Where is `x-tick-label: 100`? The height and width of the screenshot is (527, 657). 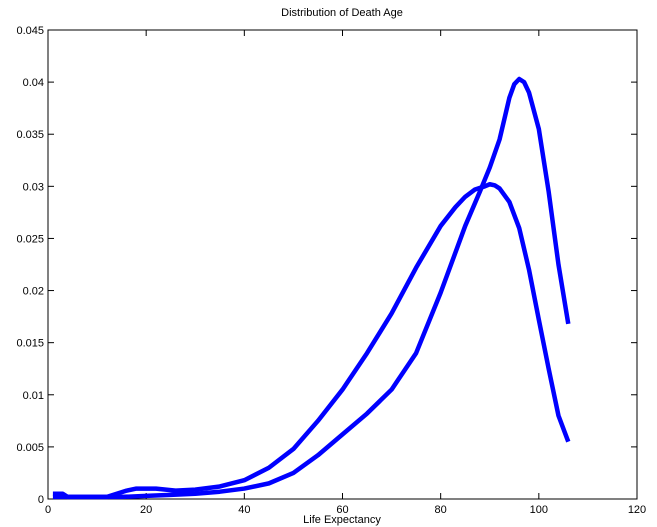
x-tick-label: 100 is located at coordinates (539, 510).